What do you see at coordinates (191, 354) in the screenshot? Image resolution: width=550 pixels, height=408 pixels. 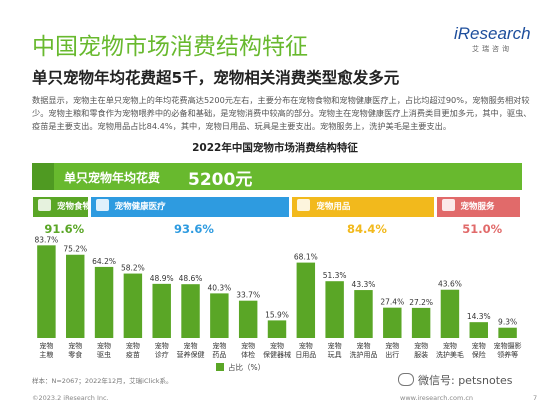 I see `x-tick-label-5-1: 营养保健` at bounding box center [191, 354].